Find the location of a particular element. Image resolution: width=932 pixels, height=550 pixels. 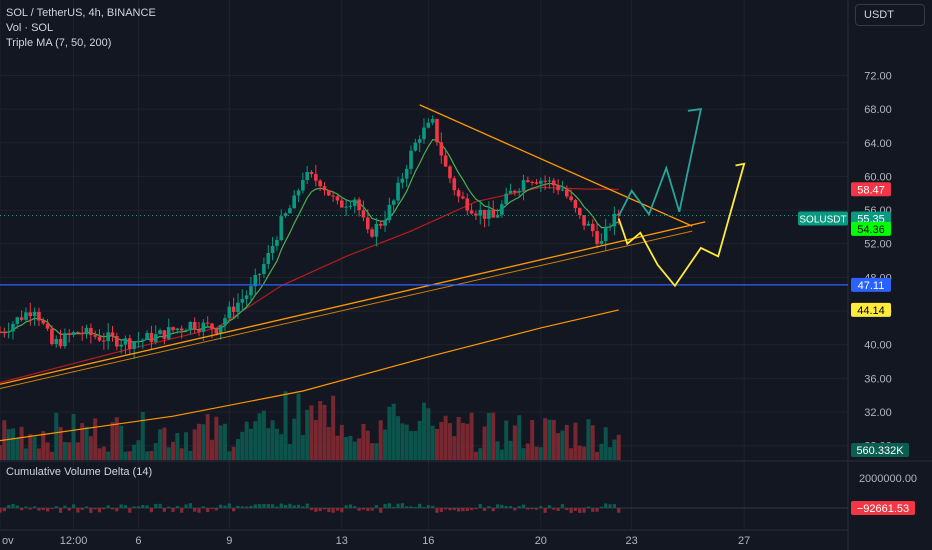

triple-ma-legend: Triple MA (7, 50, 200) is located at coordinates (59, 43).